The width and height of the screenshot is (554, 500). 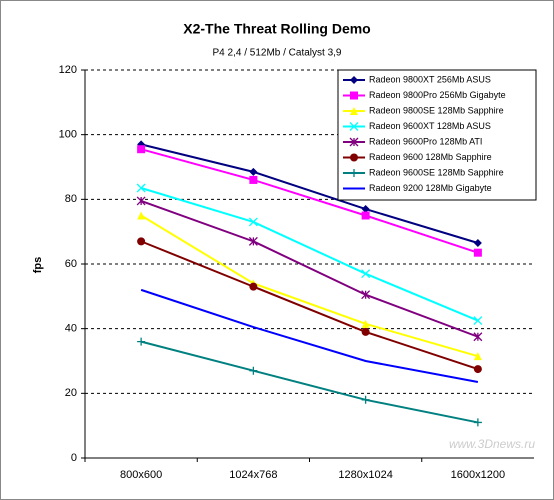 What do you see at coordinates (437, 135) in the screenshot?
I see `legend-box` at bounding box center [437, 135].